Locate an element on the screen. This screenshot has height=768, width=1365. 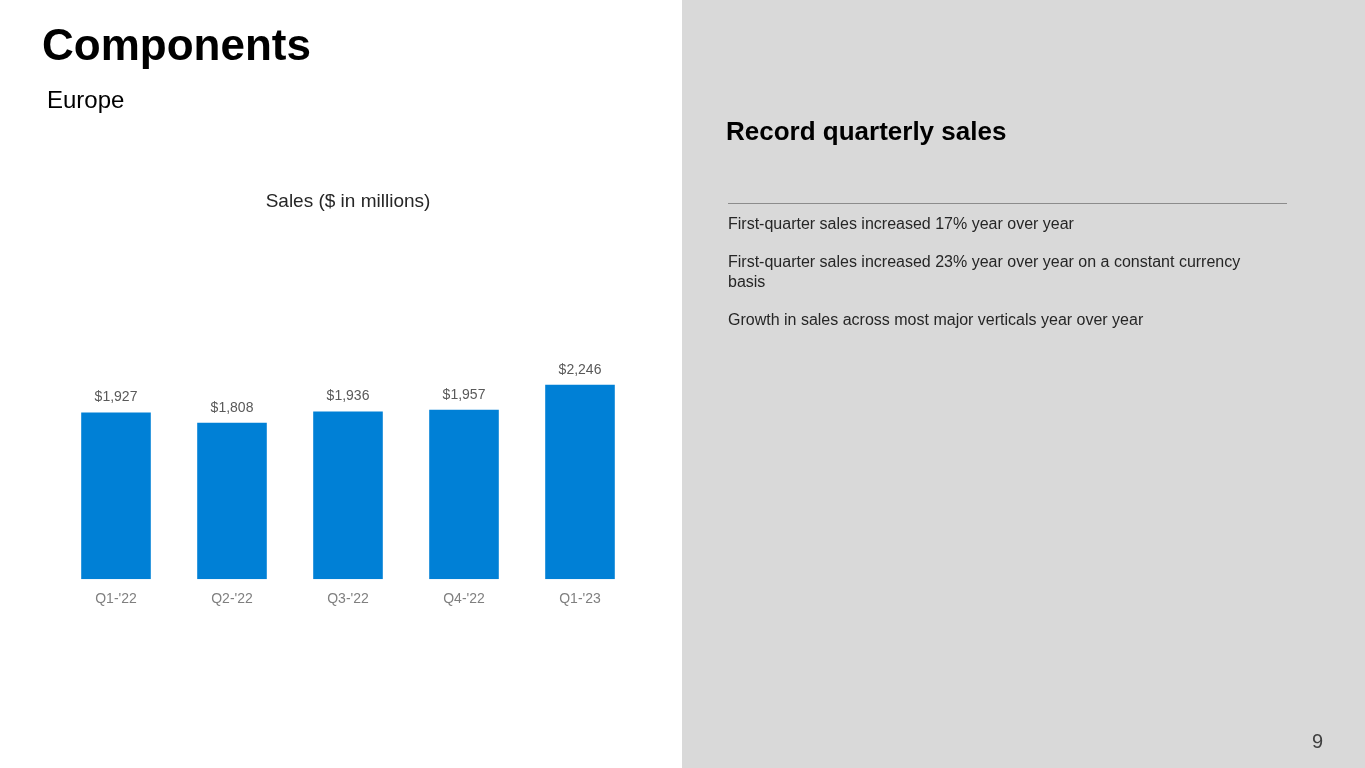
data-label: $2,246 is located at coordinates (580, 368).